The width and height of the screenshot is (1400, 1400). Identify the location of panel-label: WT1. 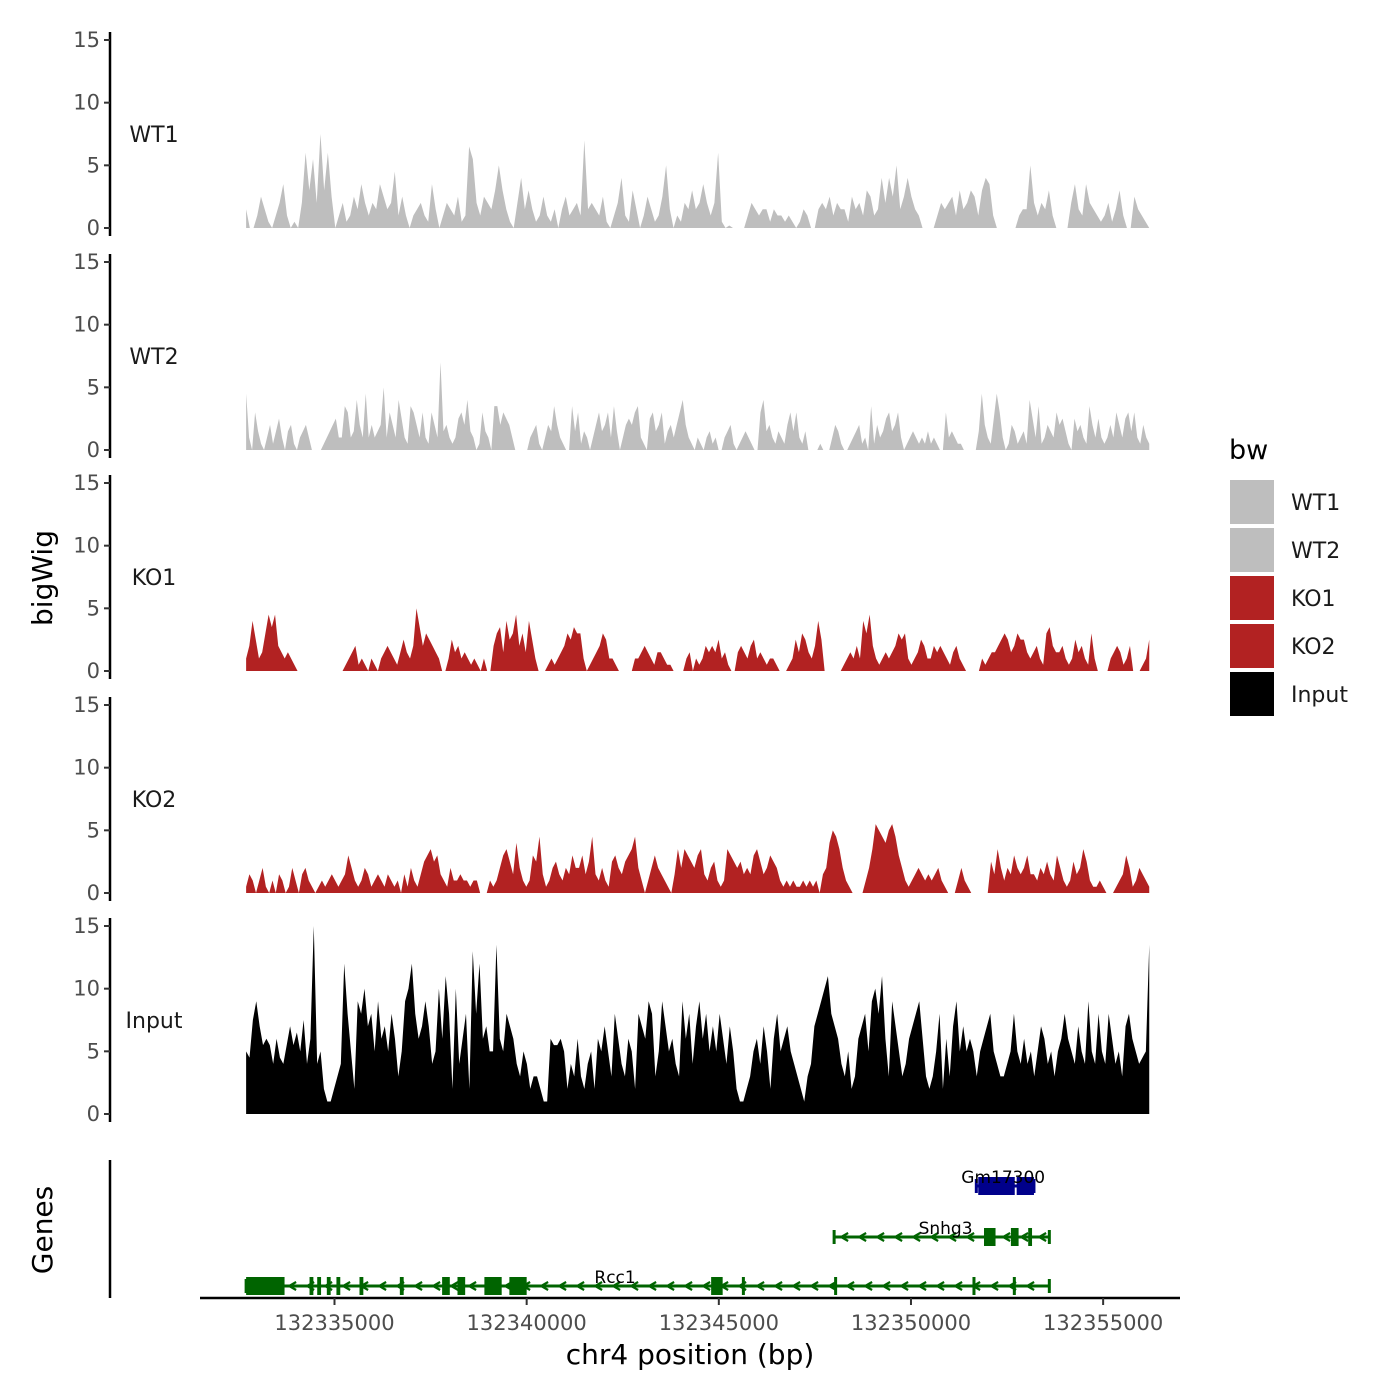
(153, 135).